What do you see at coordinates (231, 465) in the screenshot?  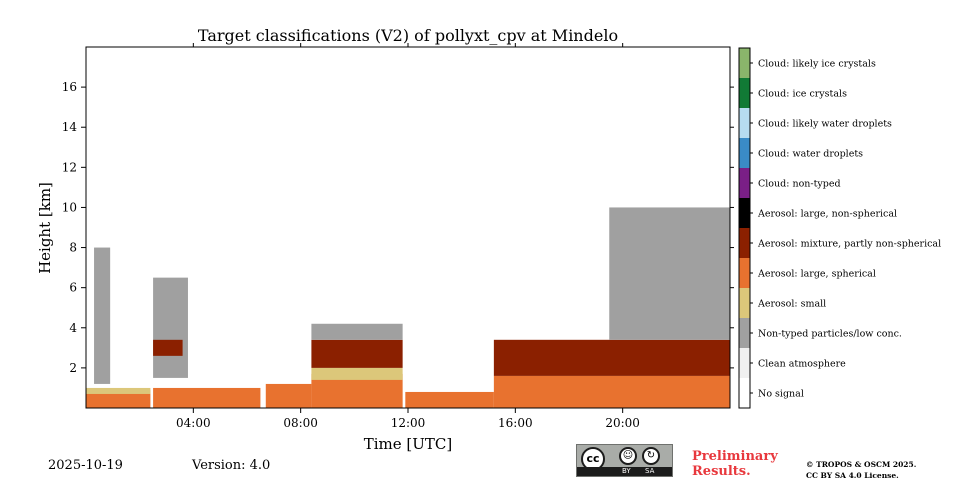 I see `footer-version: Version: 4.0` at bounding box center [231, 465].